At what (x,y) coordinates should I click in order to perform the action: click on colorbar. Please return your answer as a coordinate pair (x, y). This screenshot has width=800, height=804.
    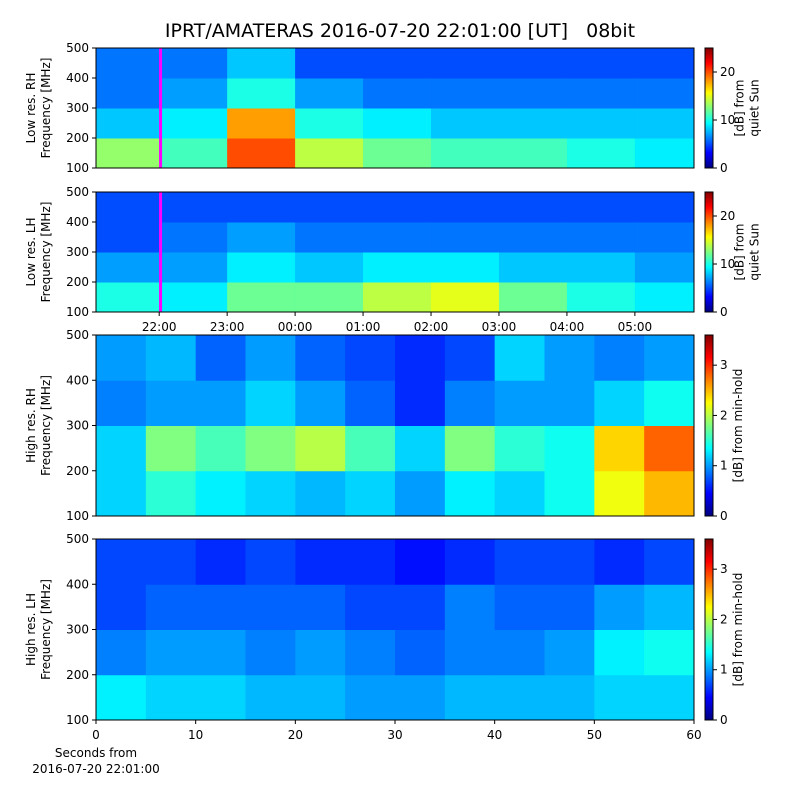
    Looking at the image, I should click on (709, 252).